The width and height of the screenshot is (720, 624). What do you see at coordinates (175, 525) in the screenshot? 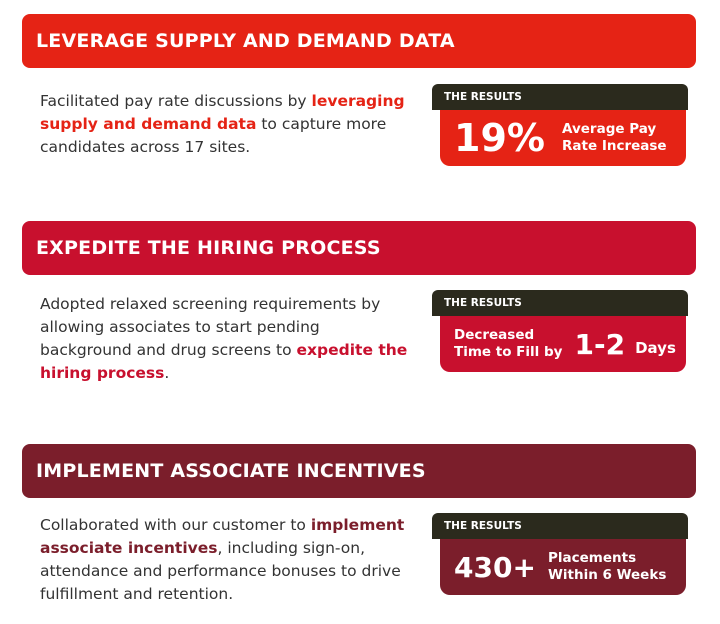
I see `description-text: Collaborated with our customer to` at bounding box center [175, 525].